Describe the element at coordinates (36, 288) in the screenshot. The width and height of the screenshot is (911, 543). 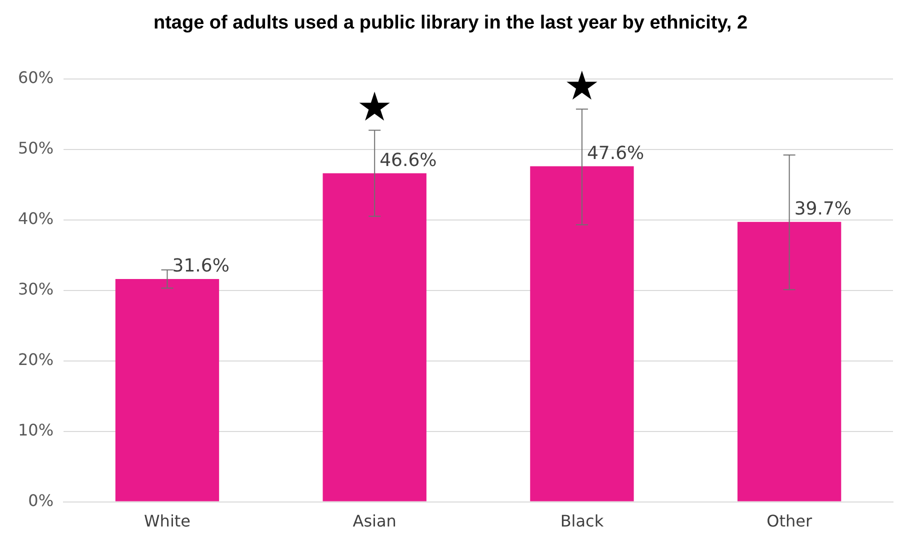
I see `y-tick-label: 30%` at that location.